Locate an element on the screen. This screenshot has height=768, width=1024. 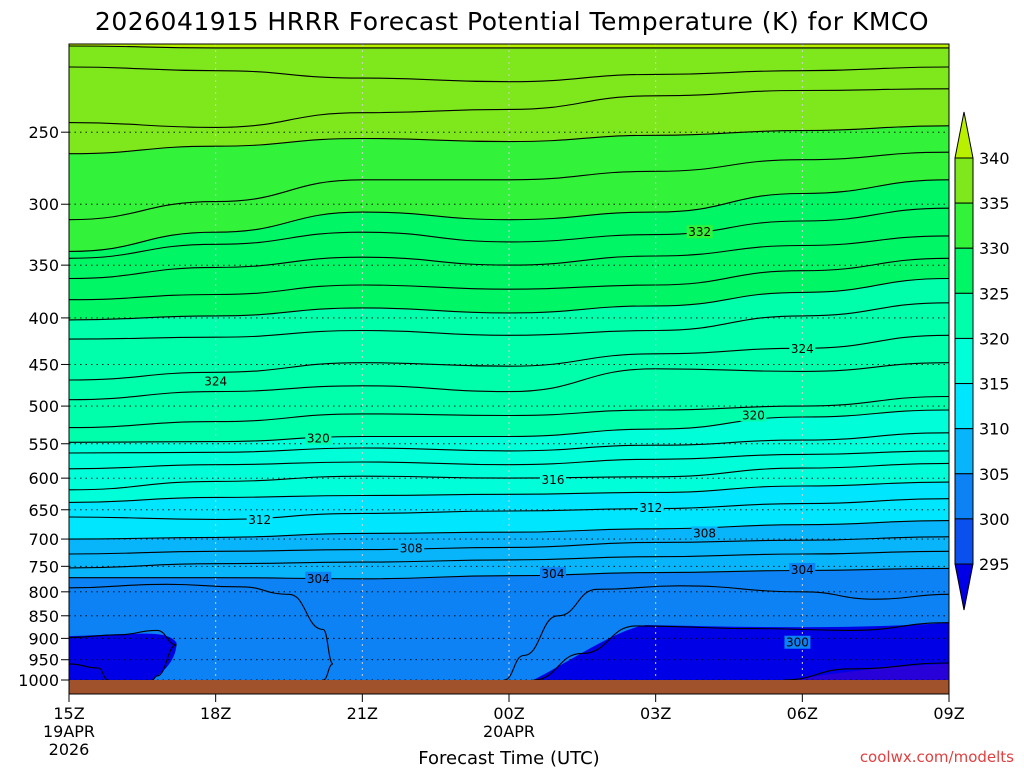
x-tick-label: 15Z is located at coordinates (68, 713).